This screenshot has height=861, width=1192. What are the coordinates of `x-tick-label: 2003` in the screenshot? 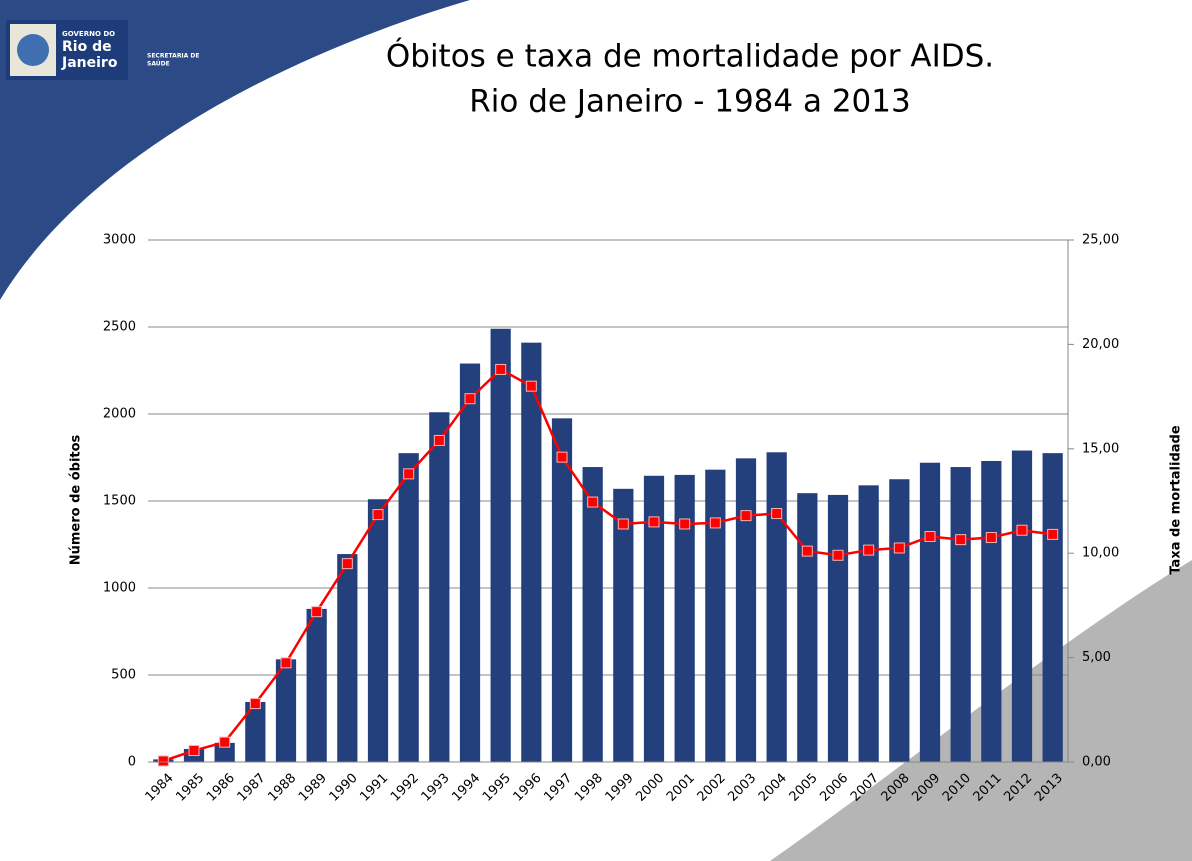 It's located at (742, 788).